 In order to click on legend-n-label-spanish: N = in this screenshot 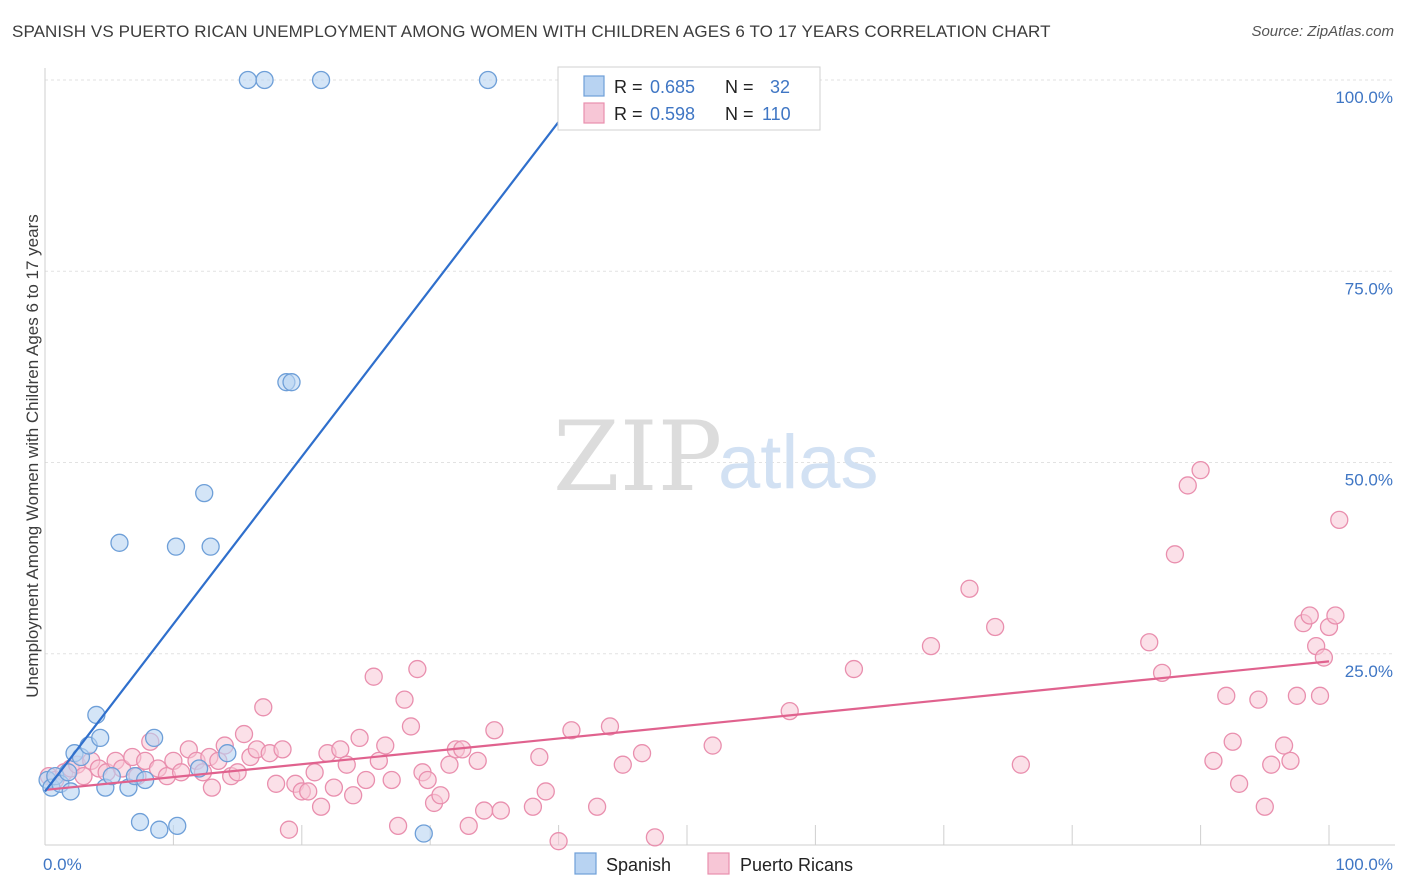, I will do `click(739, 87)`.